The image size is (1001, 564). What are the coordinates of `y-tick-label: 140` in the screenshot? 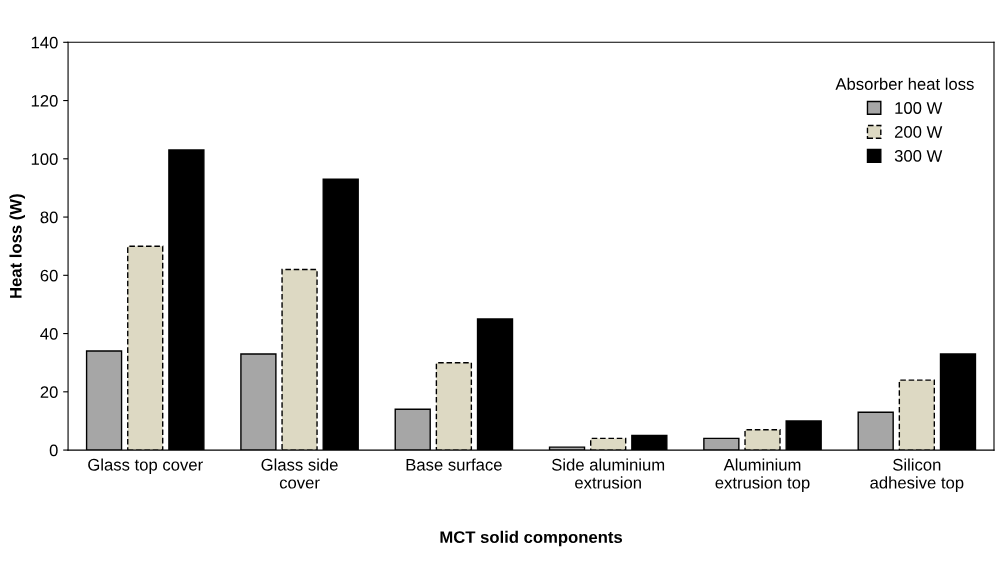 It's located at (44, 42).